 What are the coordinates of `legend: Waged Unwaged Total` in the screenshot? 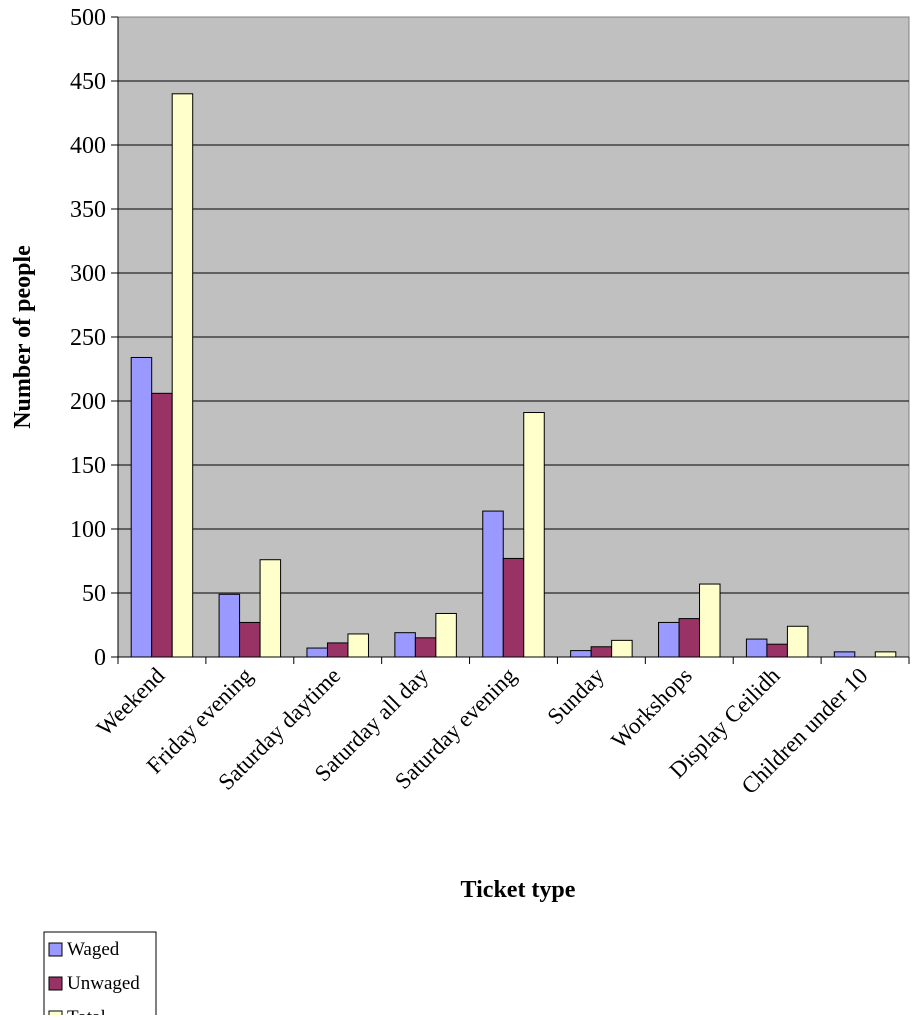 It's located at (100, 975).